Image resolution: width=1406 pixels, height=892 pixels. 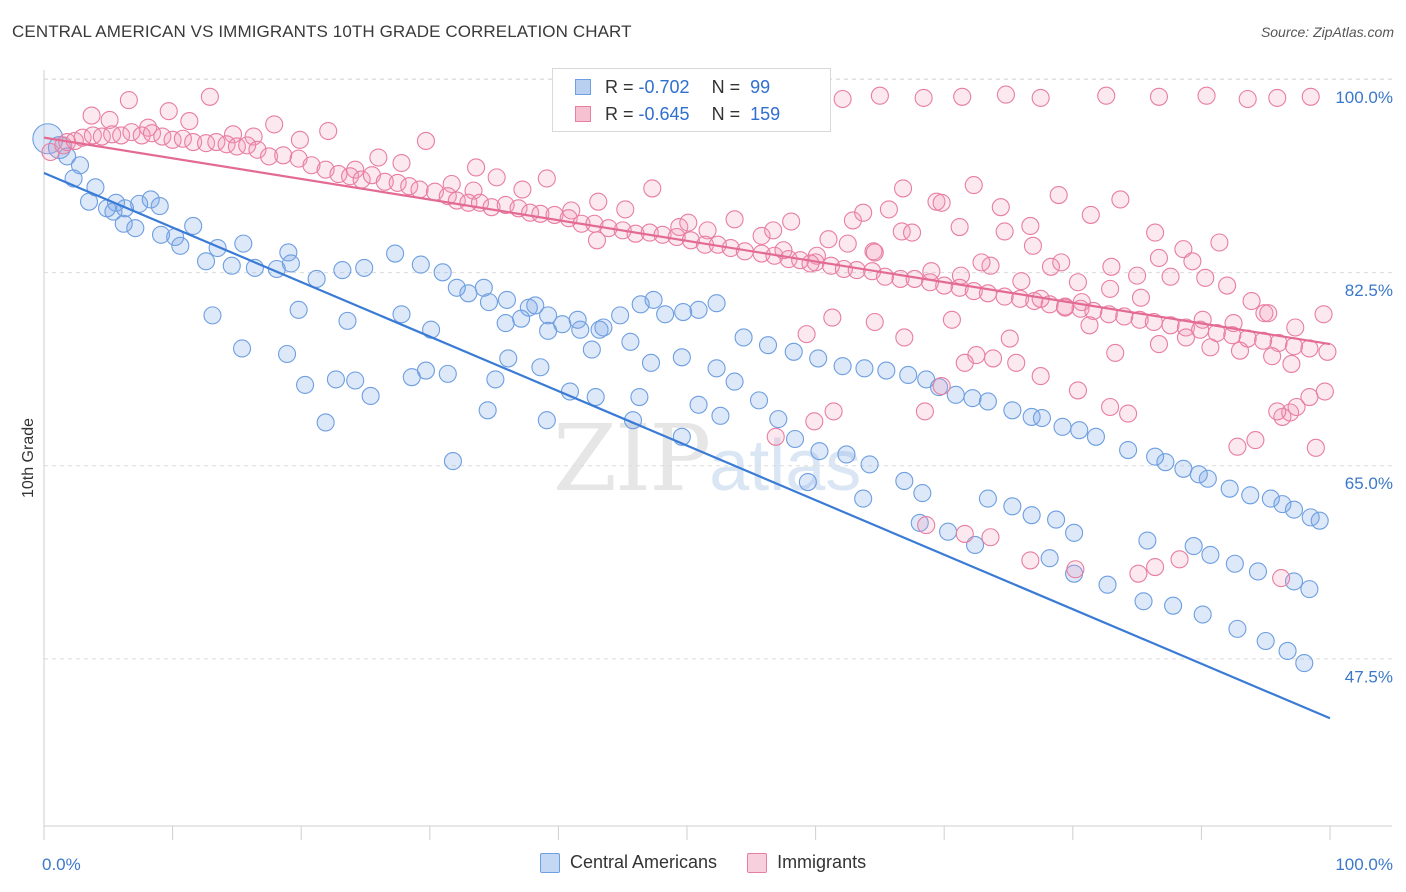 I want to click on legend-n-label: N =, so click(x=726, y=86).